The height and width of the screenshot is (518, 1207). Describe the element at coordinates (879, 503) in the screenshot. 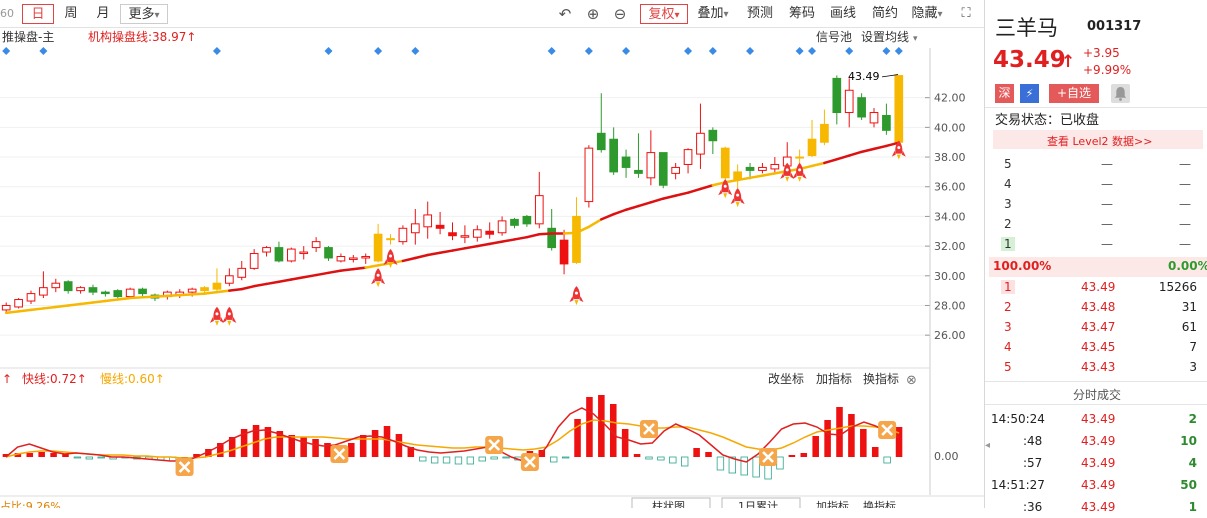

I see `bottom-switch-indicator-button: 换指标` at that location.